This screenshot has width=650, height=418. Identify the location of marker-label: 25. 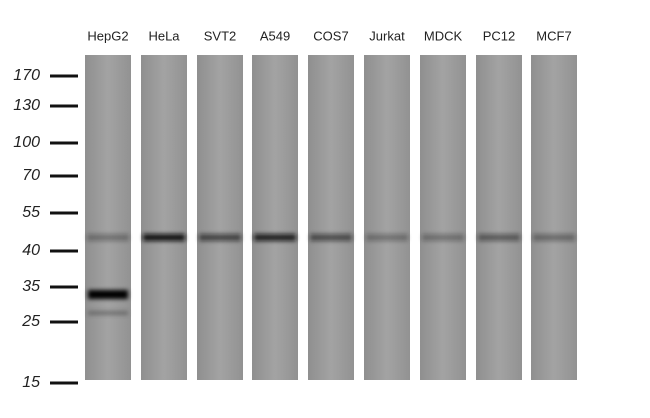
(30, 321).